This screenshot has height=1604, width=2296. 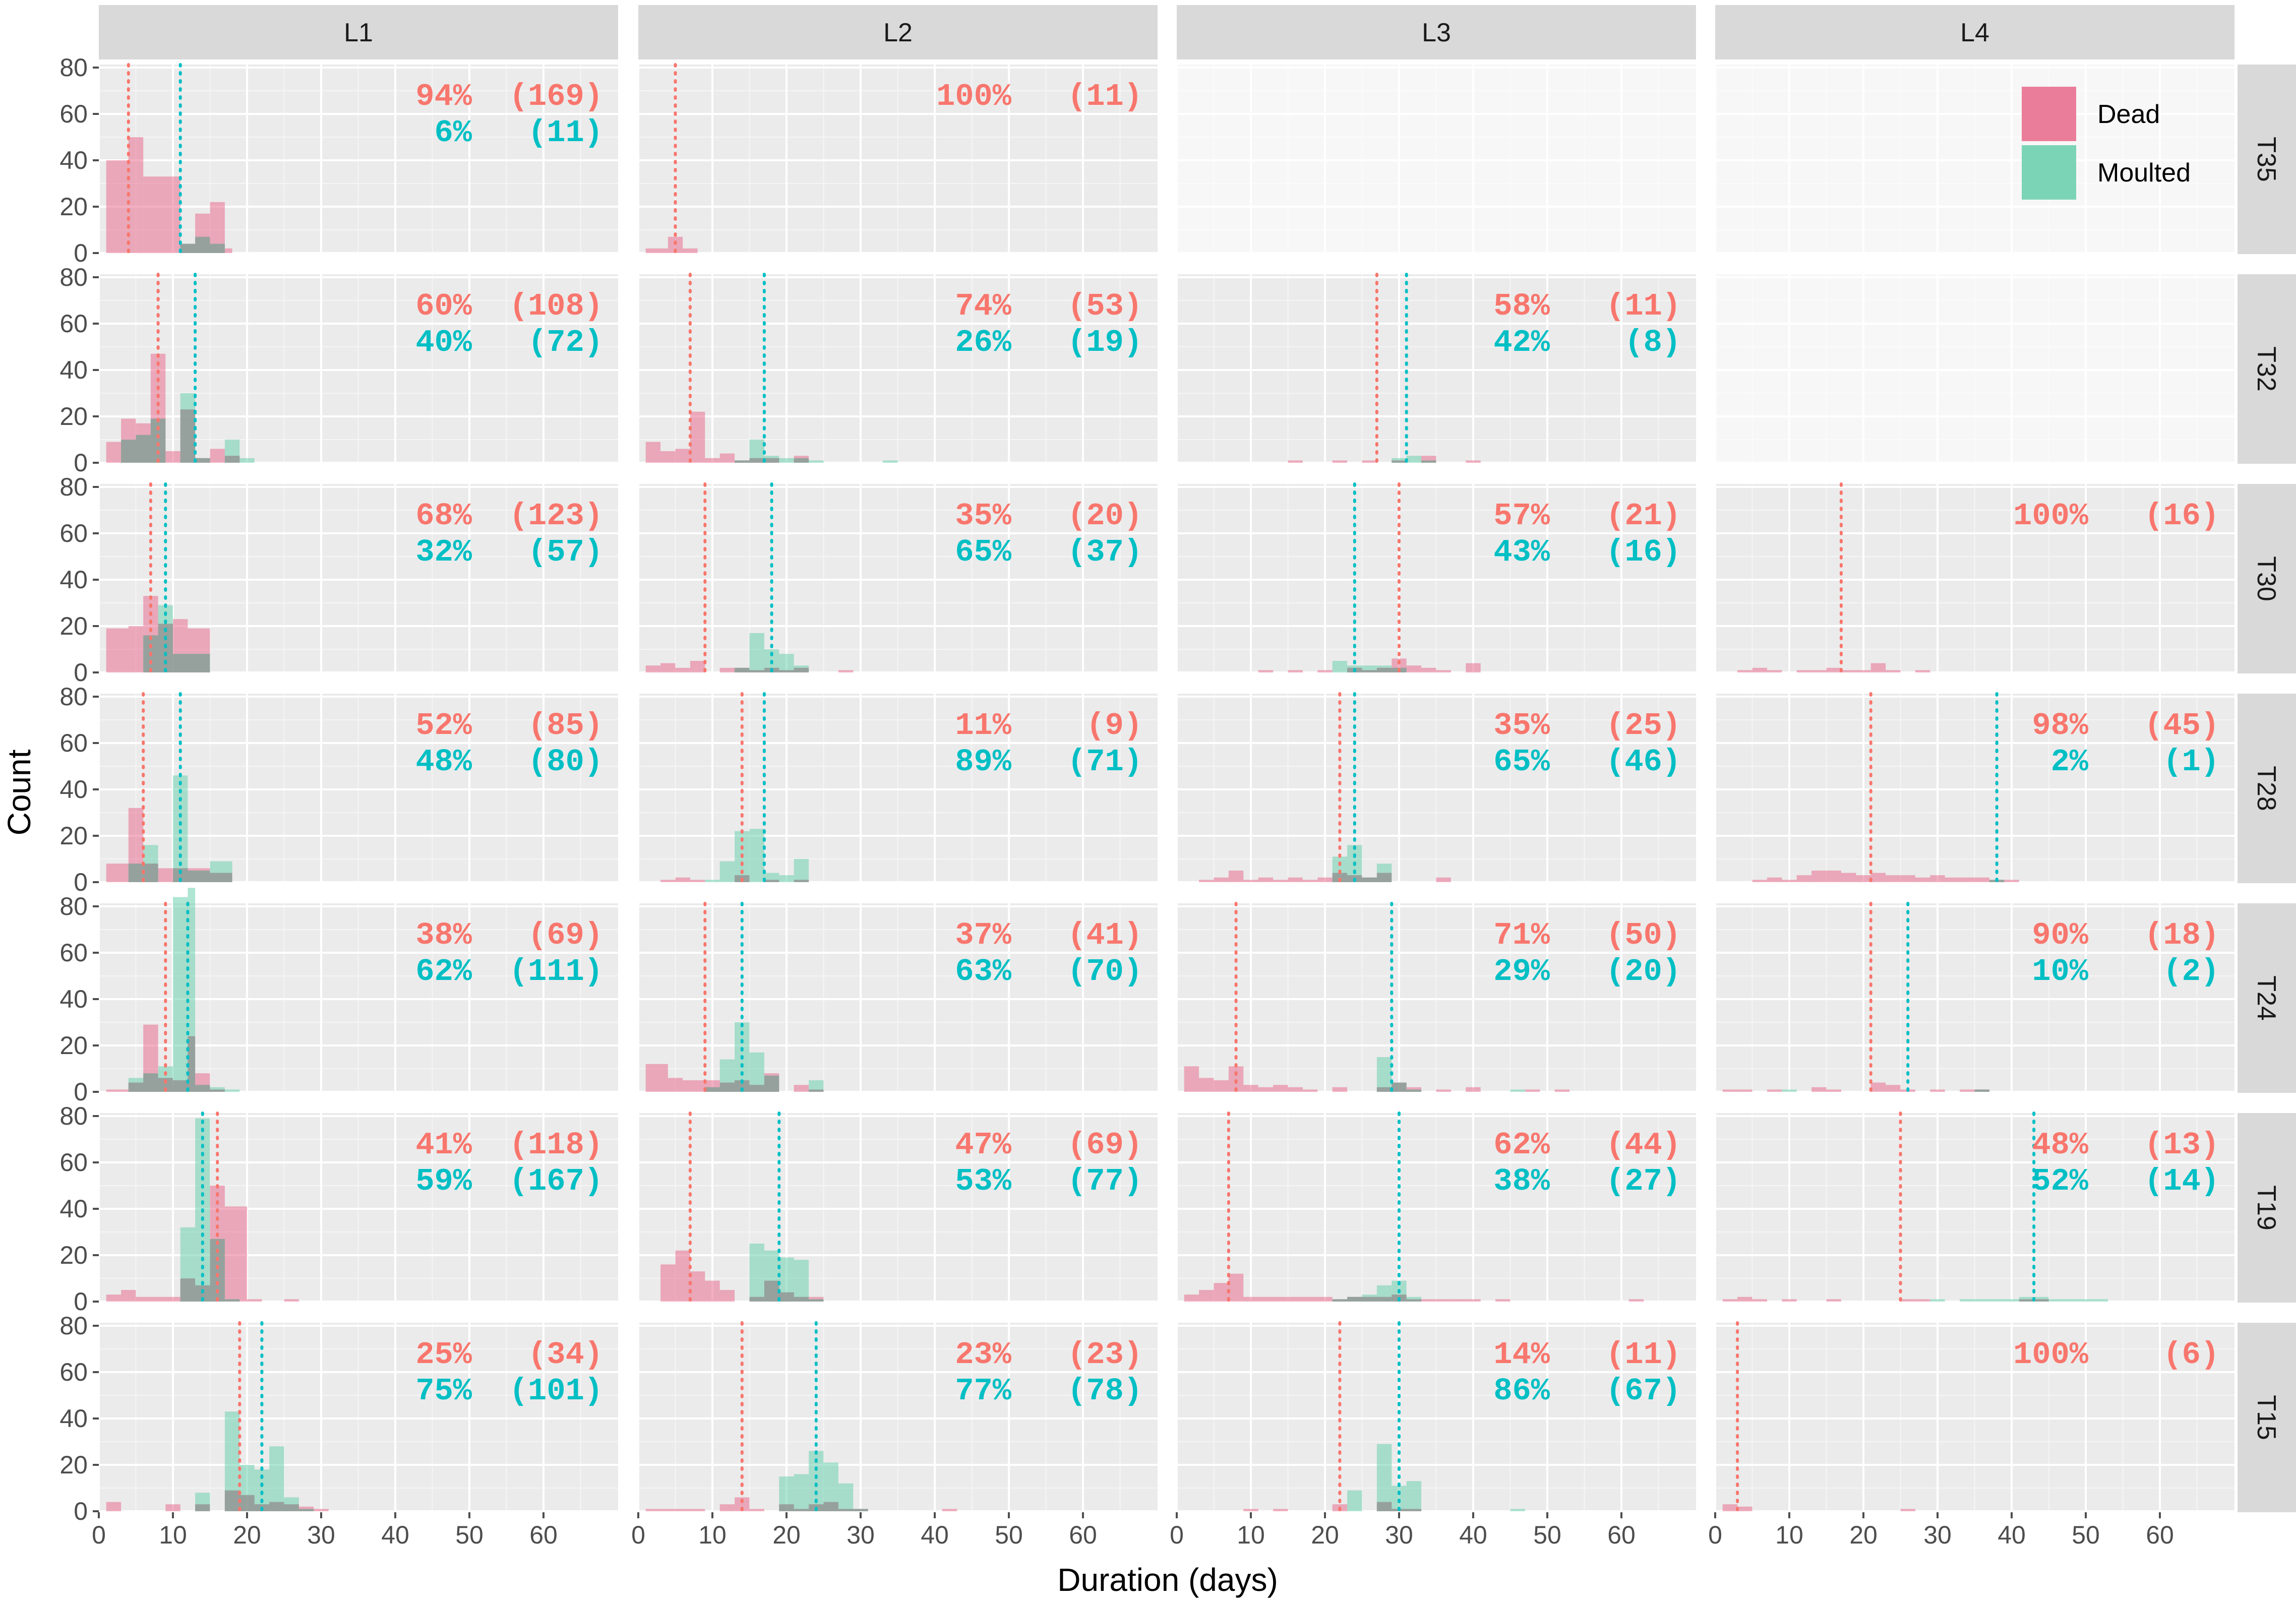 What do you see at coordinates (118, 1090) in the screenshot?
I see `panel-T24-L1-dead-bar` at bounding box center [118, 1090].